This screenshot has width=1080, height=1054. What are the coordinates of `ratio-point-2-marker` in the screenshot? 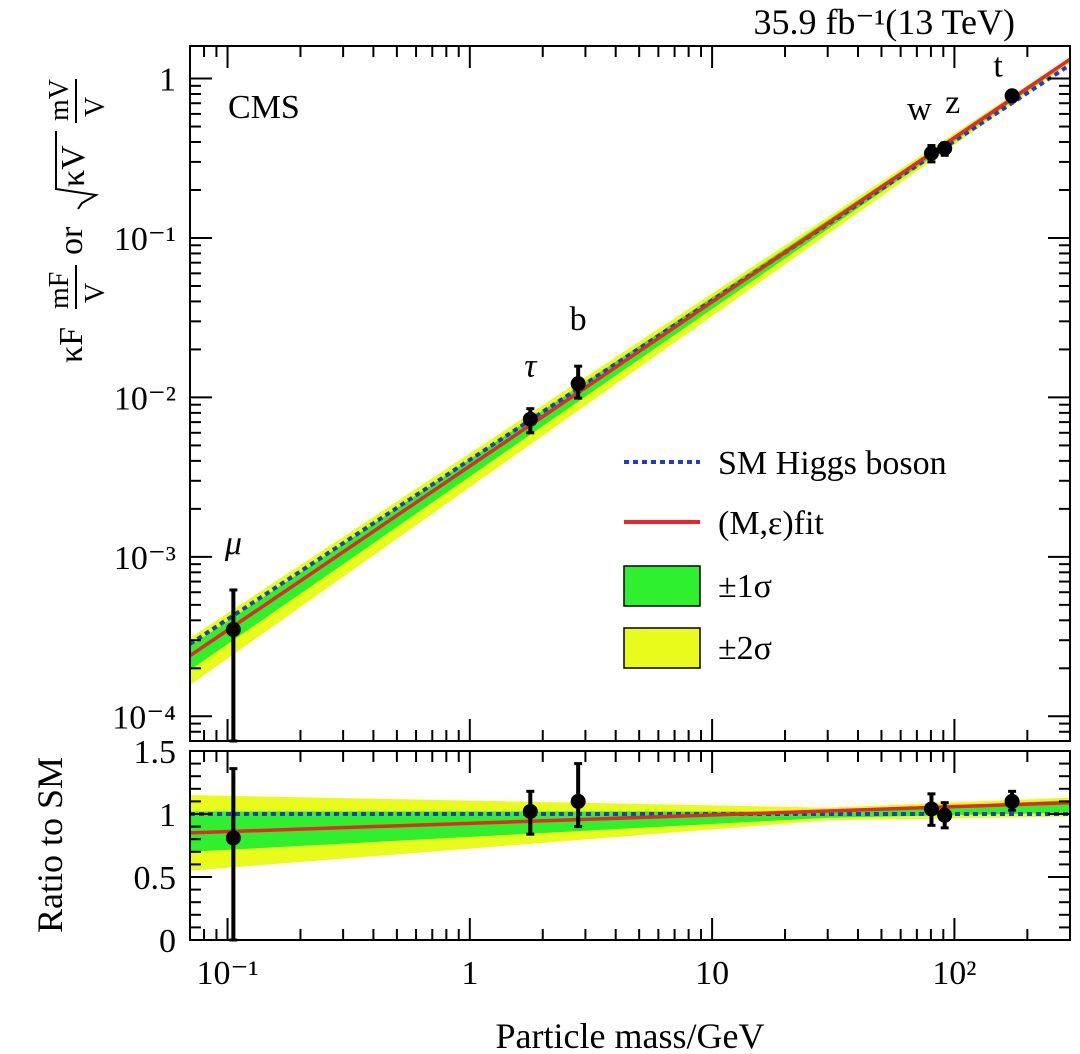 It's located at (578, 801).